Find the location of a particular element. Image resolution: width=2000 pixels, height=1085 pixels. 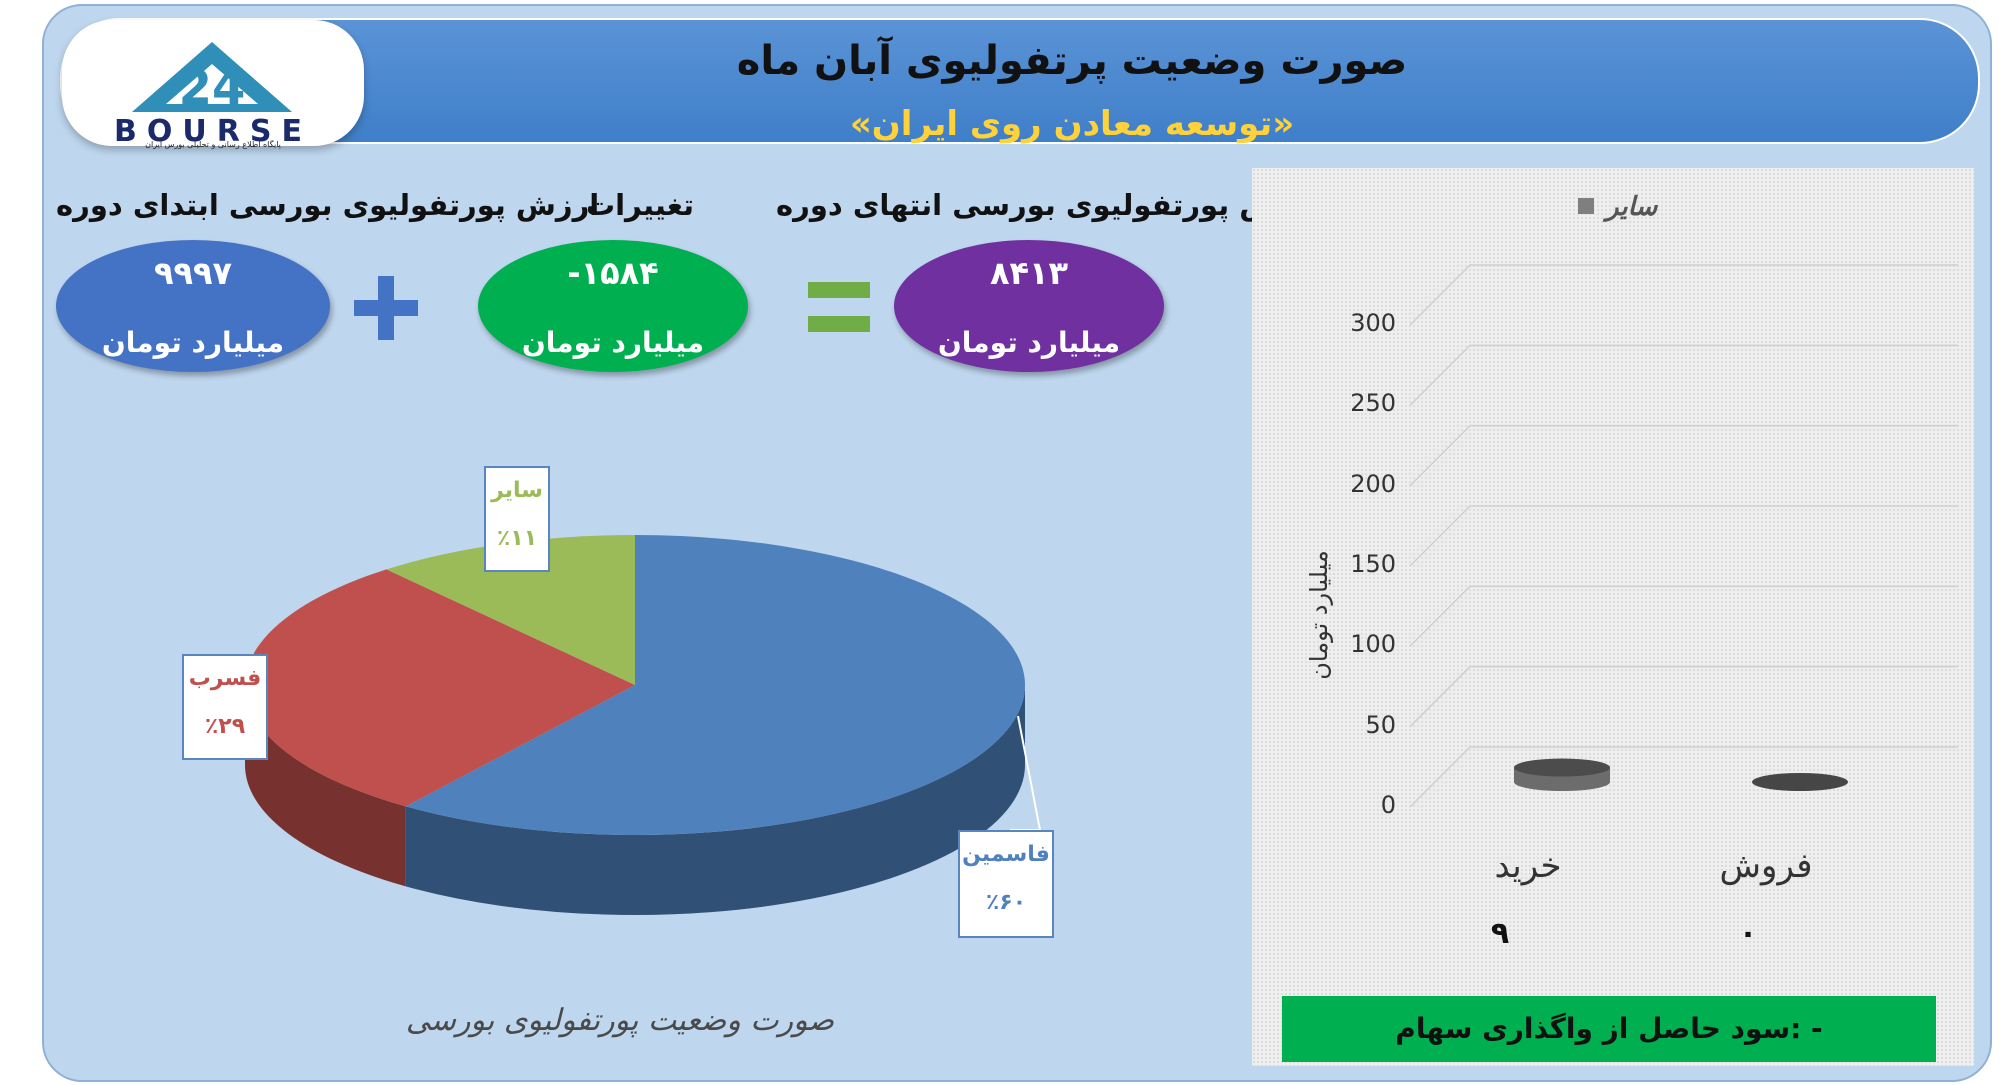

callout-other: سایر ٪۱۱ is located at coordinates (517, 519).